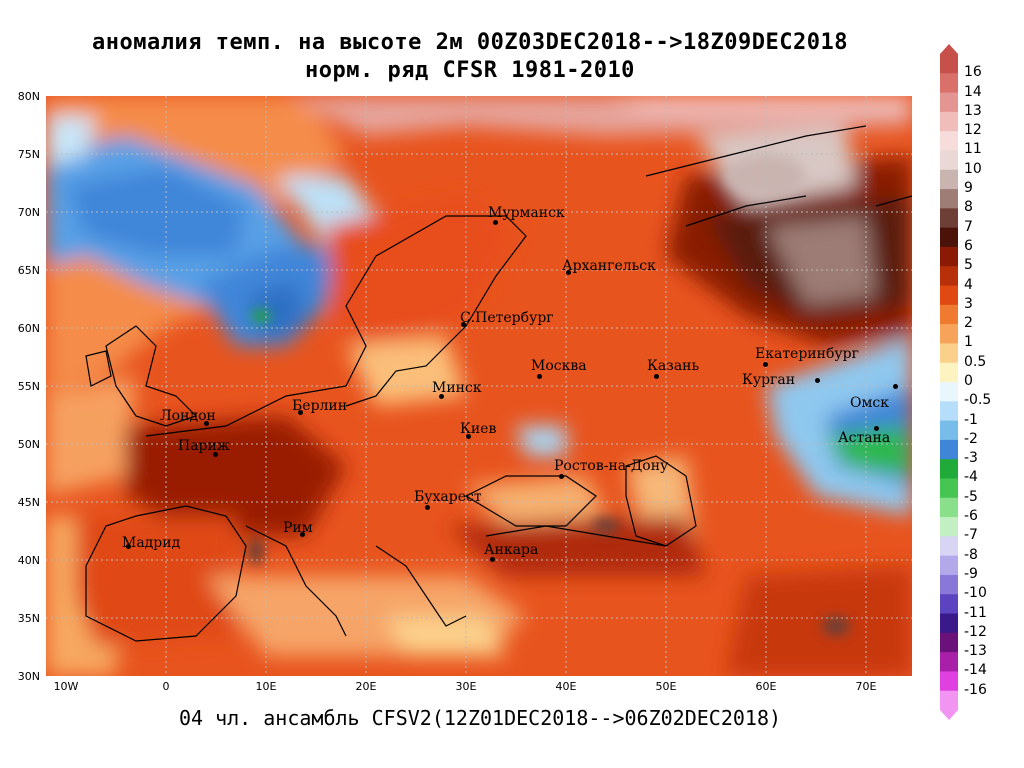 Image resolution: width=1024 pixels, height=768 pixels. I want to click on lon-label-30e: 30E, so click(466, 686).